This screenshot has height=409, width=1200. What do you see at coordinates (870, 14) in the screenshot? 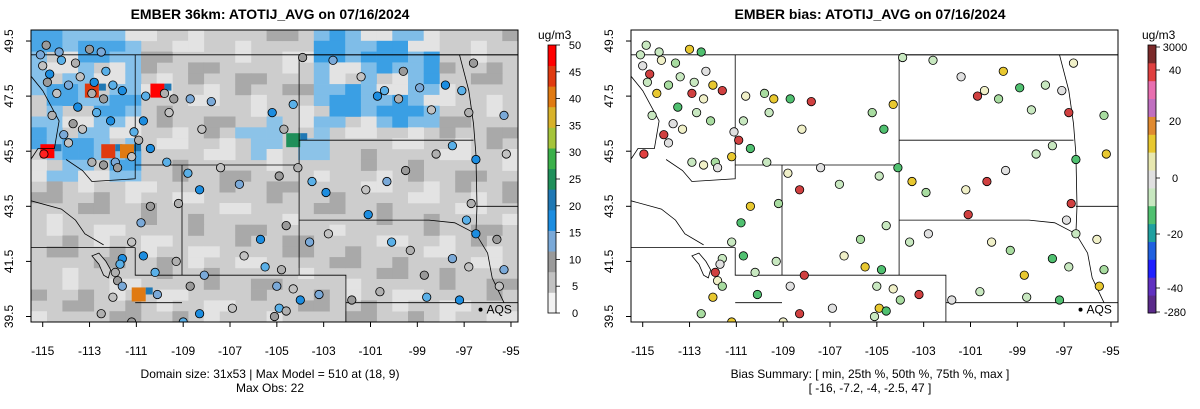
I see `right-map-title: EMBER bias: ATOTIJ_AVG on 07/16/2024` at bounding box center [870, 14].